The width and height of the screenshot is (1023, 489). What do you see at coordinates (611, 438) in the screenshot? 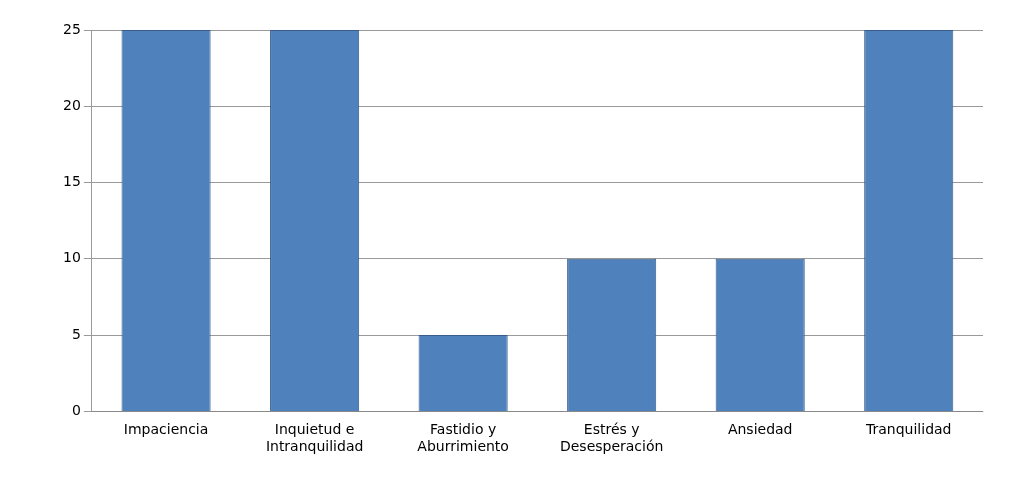
I see `x-tick-label: Estrés y Desesperación` at bounding box center [611, 438].